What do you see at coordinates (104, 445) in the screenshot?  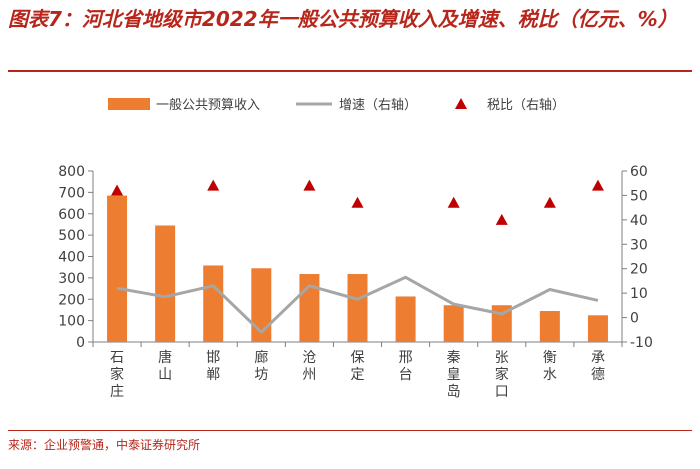 I see `source-note: 来源：企业预警通，中泰证券研究所` at bounding box center [104, 445].